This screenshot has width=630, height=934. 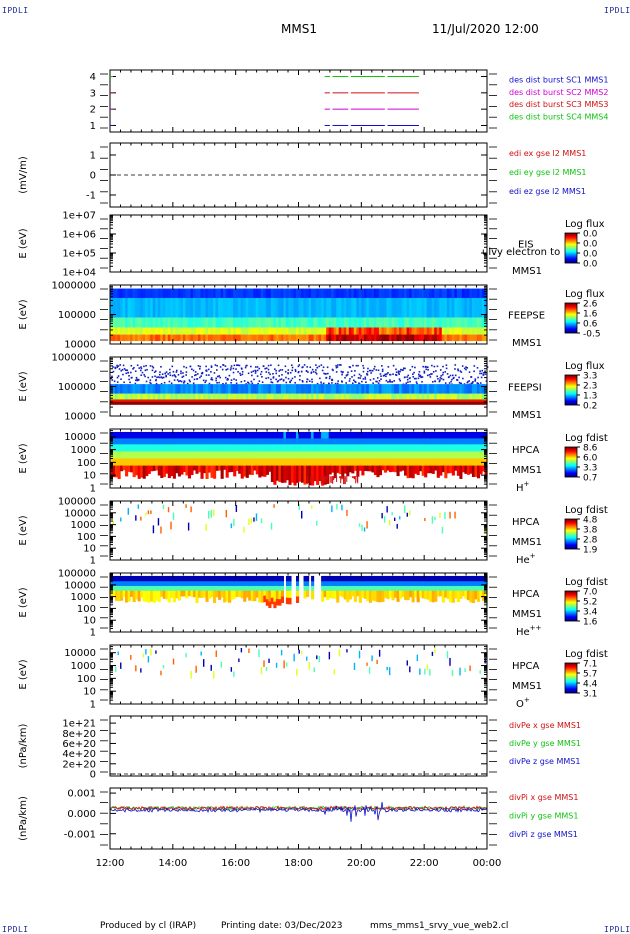 I want to click on irap-label-bottom-left: IPDLI, so click(x=15, y=929).